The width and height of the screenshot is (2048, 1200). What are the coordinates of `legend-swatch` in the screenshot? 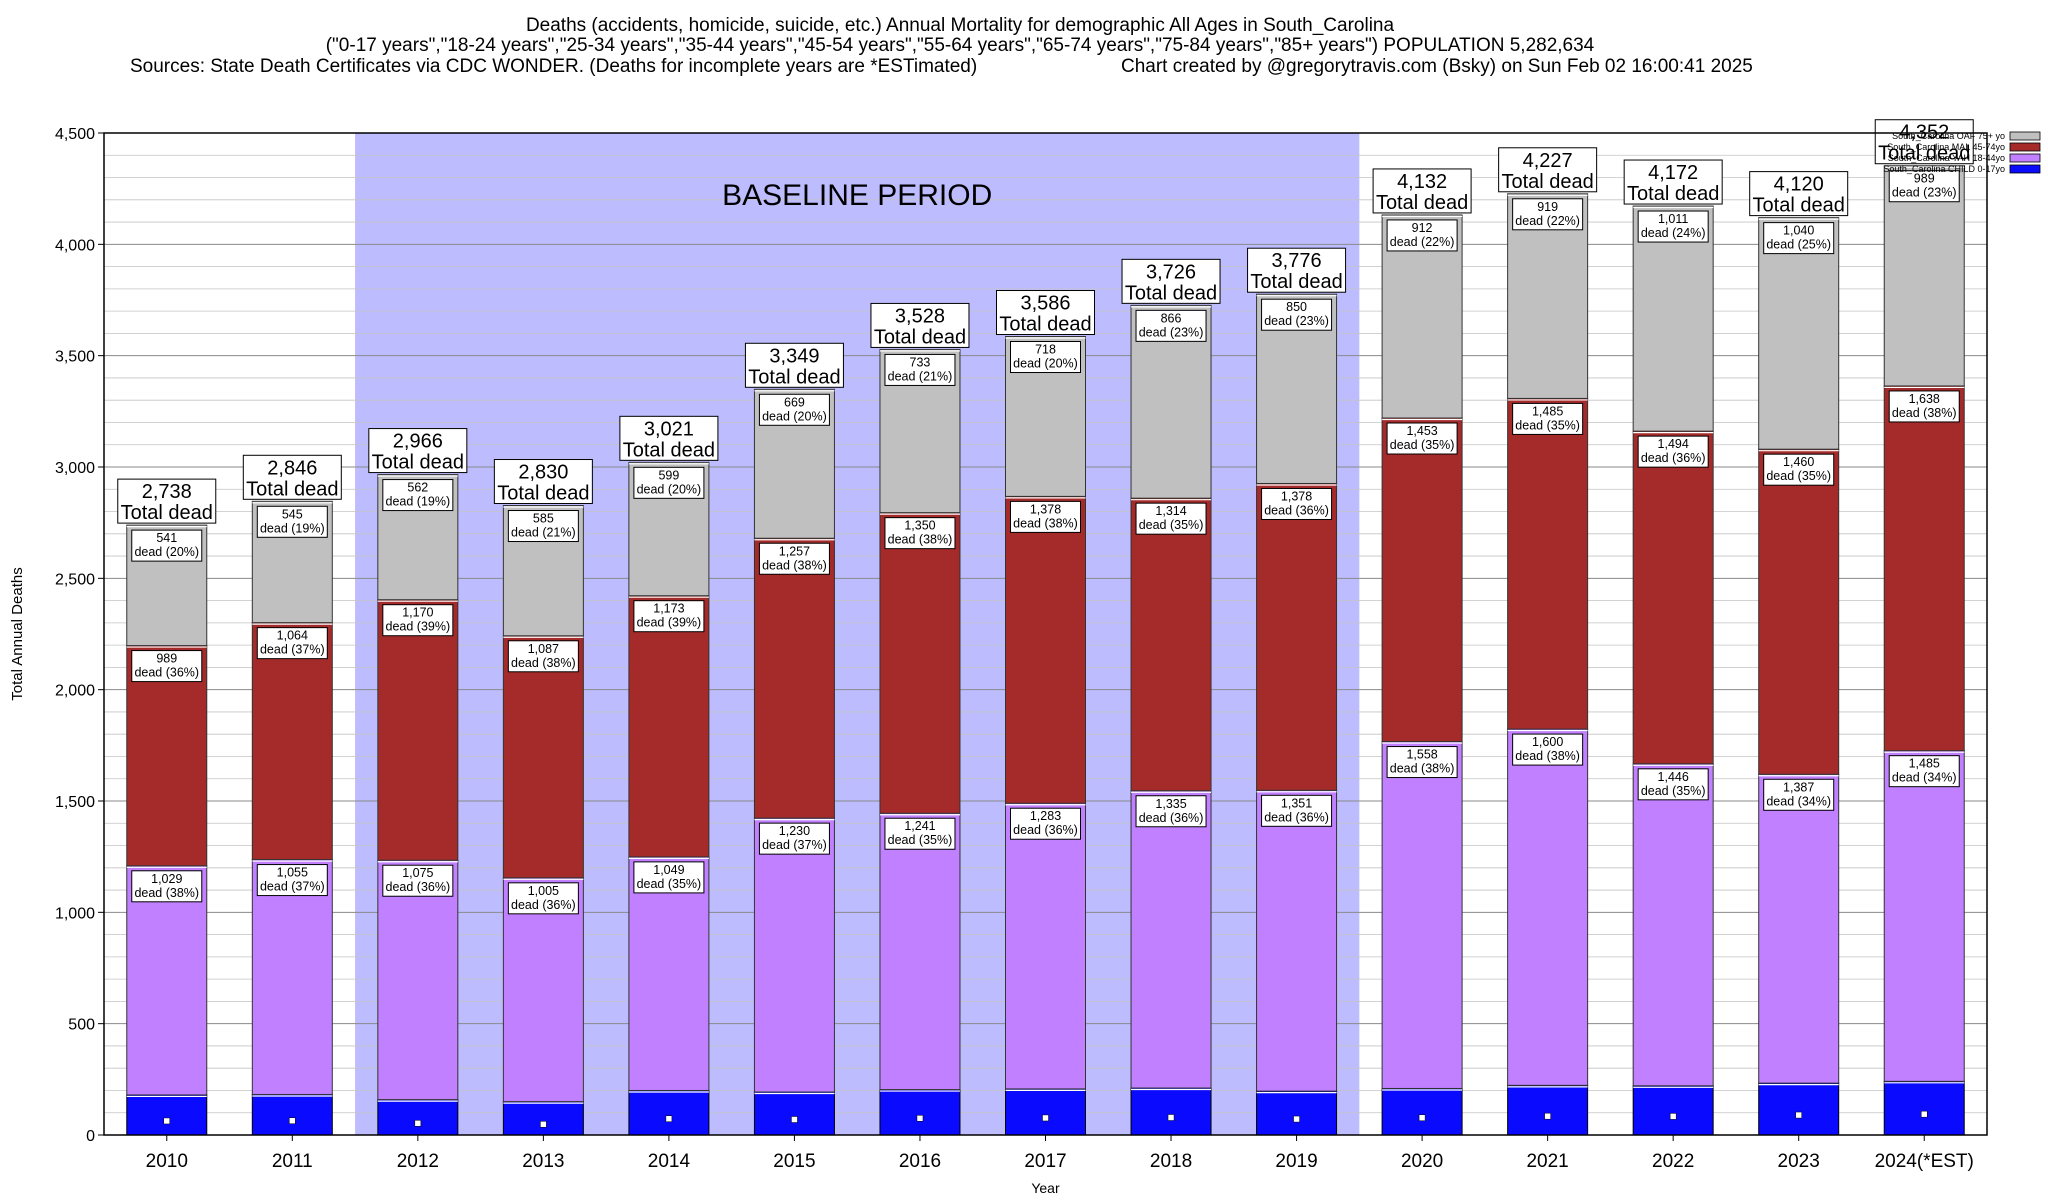 It's located at (2025, 158).